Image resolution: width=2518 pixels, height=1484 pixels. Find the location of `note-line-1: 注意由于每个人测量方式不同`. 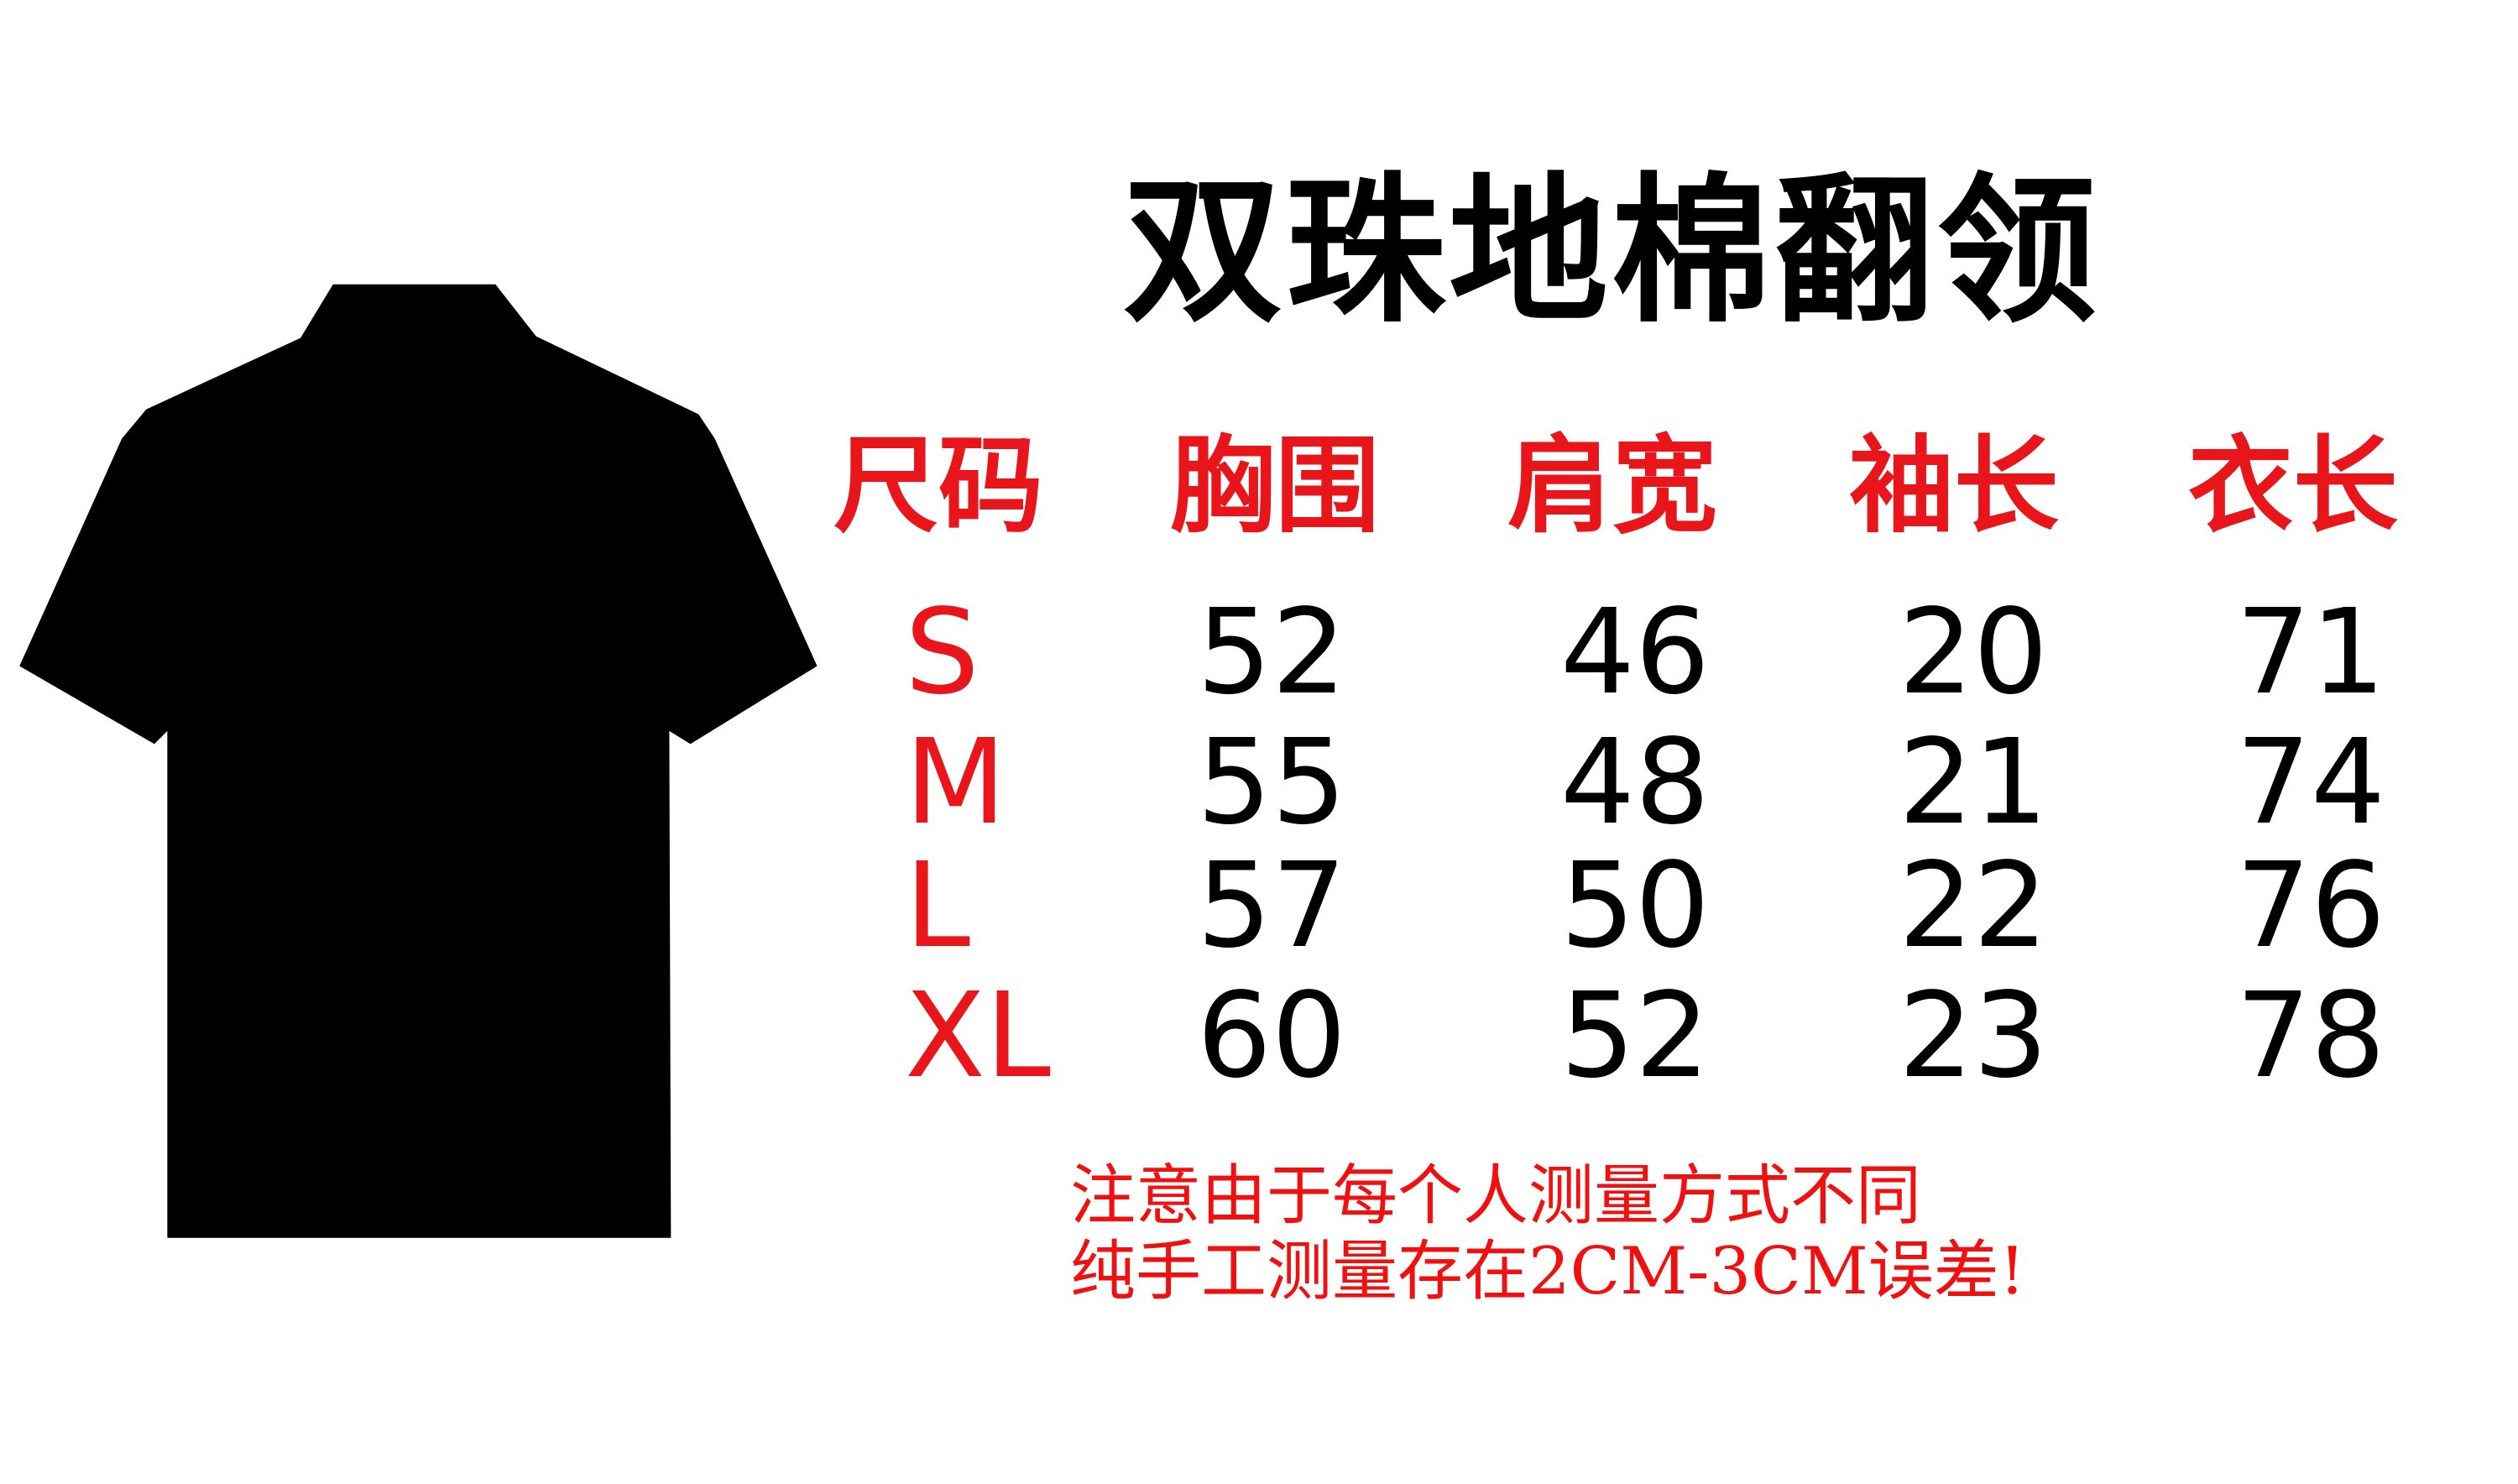

note-line-1: 注意由于每个人测量方式不同 is located at coordinates (1496, 1196).